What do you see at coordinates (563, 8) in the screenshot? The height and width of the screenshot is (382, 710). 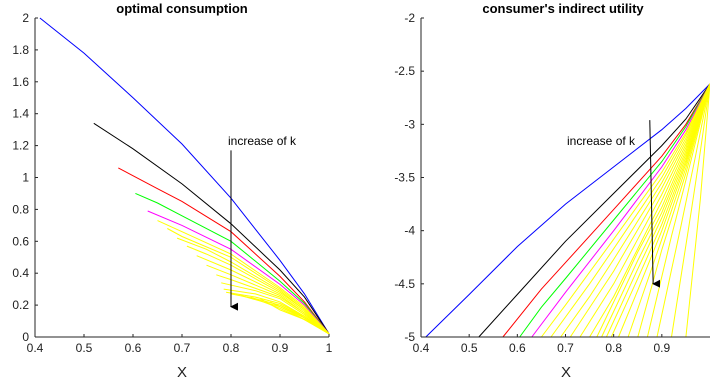 I see `chart-title: consumer's indirect utility` at bounding box center [563, 8].